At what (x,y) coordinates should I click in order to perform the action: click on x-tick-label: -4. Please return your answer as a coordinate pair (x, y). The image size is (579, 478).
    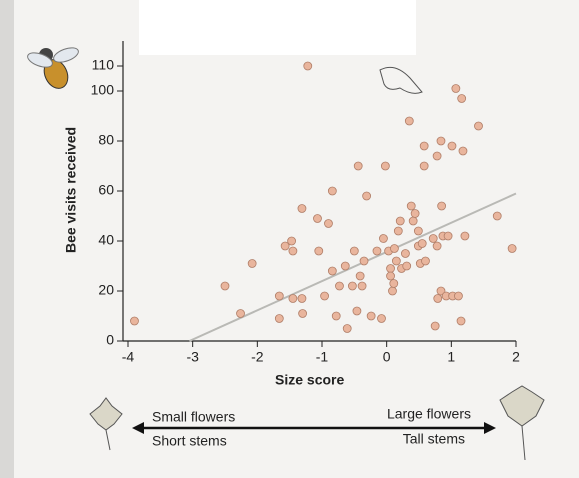
    Looking at the image, I should click on (128, 357).